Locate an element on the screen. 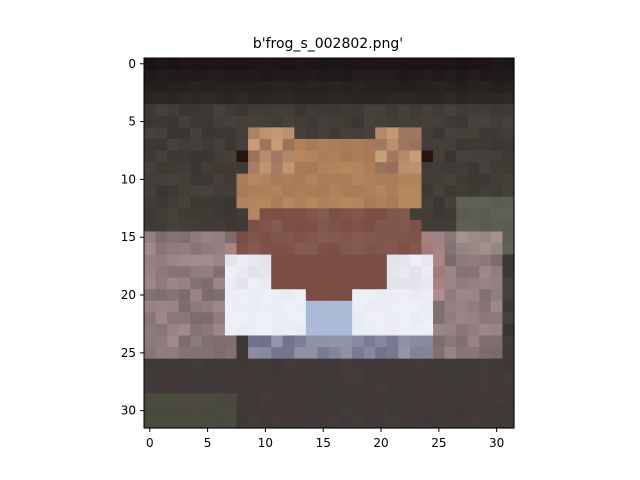 This screenshot has width=640, height=480. x-tick-label: 5 is located at coordinates (208, 443).